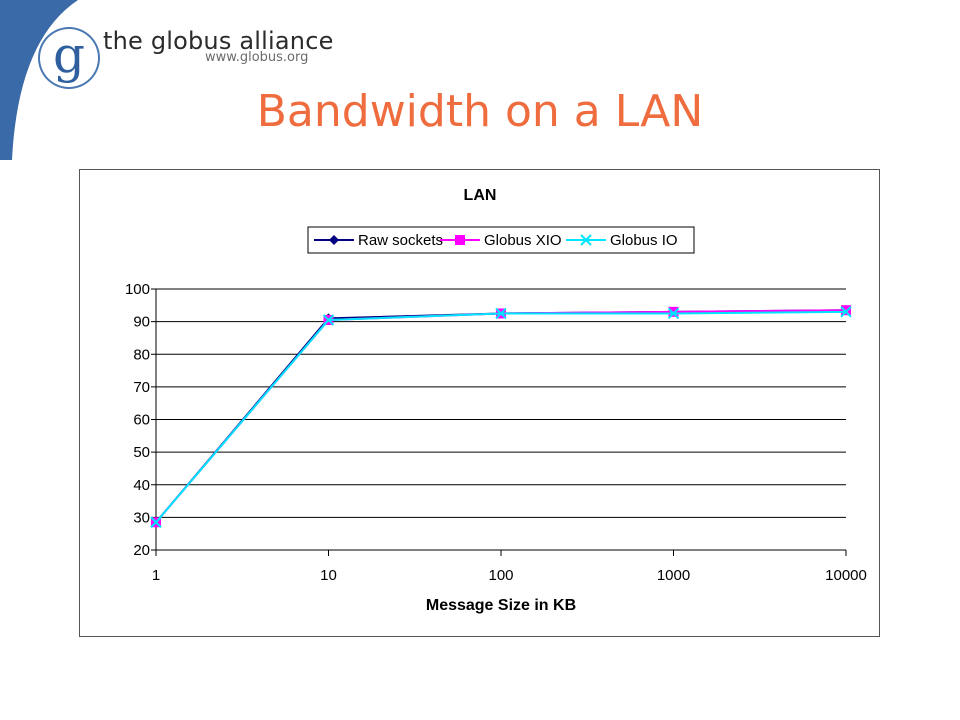  I want to click on y-tick-label: 60, so click(141, 420).